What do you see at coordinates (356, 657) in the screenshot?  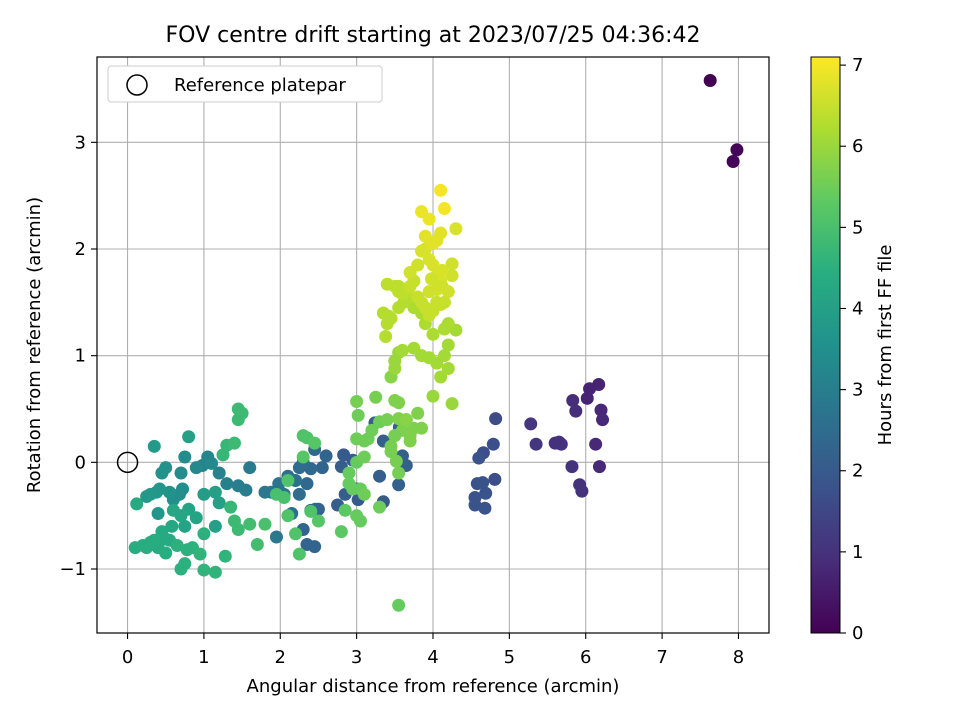 I see `x-tick-label: 3` at bounding box center [356, 657].